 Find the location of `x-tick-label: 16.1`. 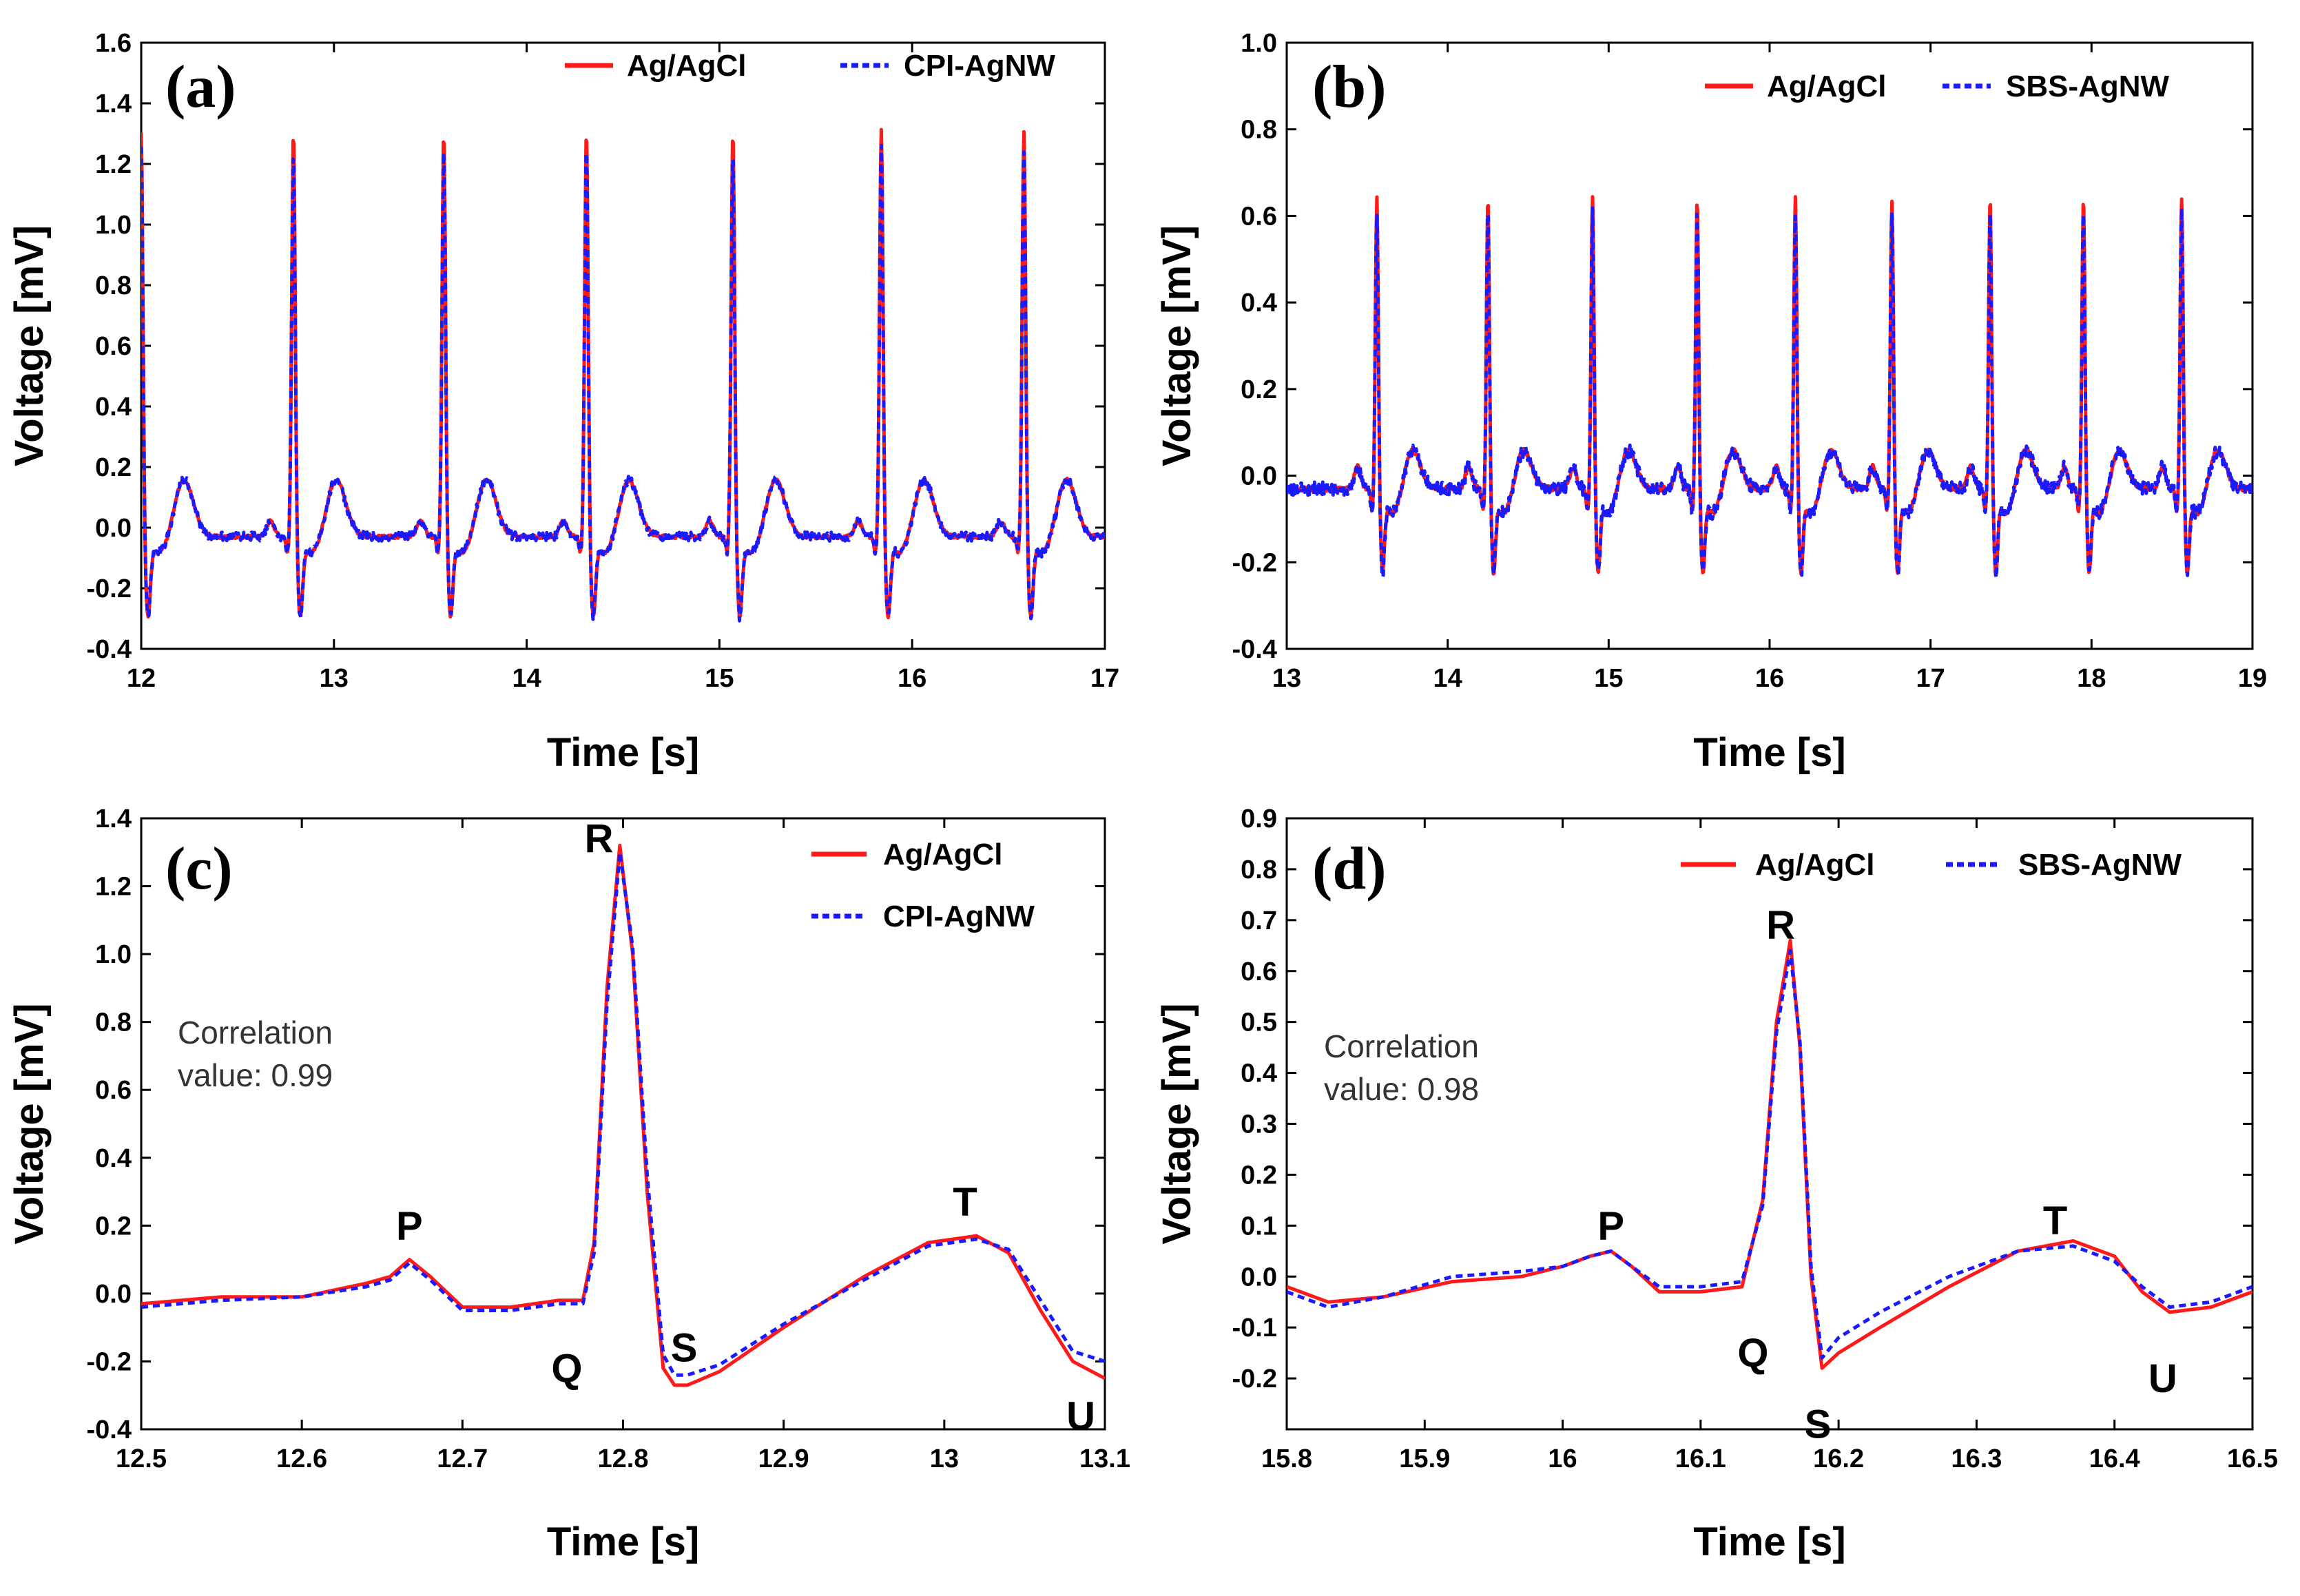

x-tick-label: 16.1 is located at coordinates (1700, 1458).